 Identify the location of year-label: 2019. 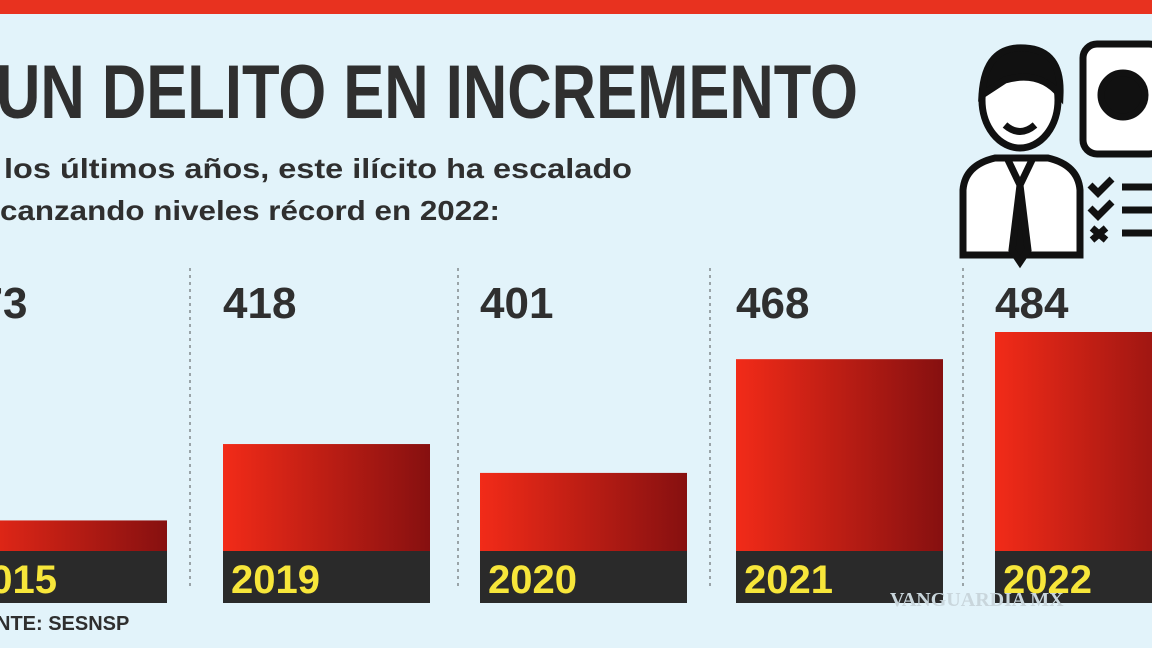
(275, 580).